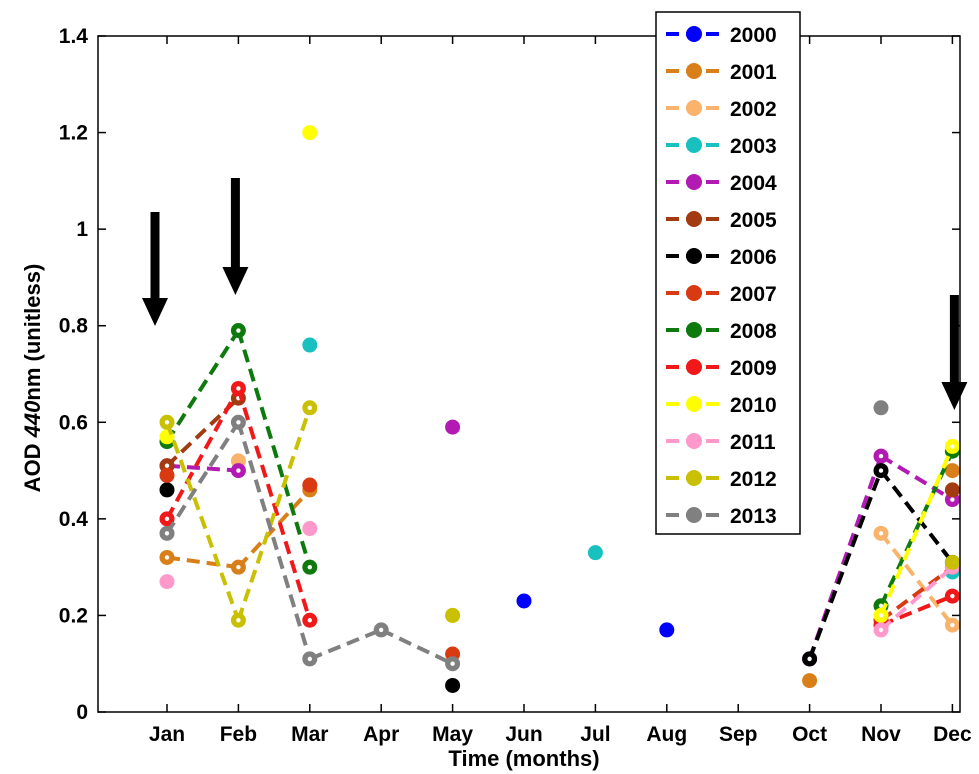  I want to click on y-tick-label: 1, so click(82, 229).